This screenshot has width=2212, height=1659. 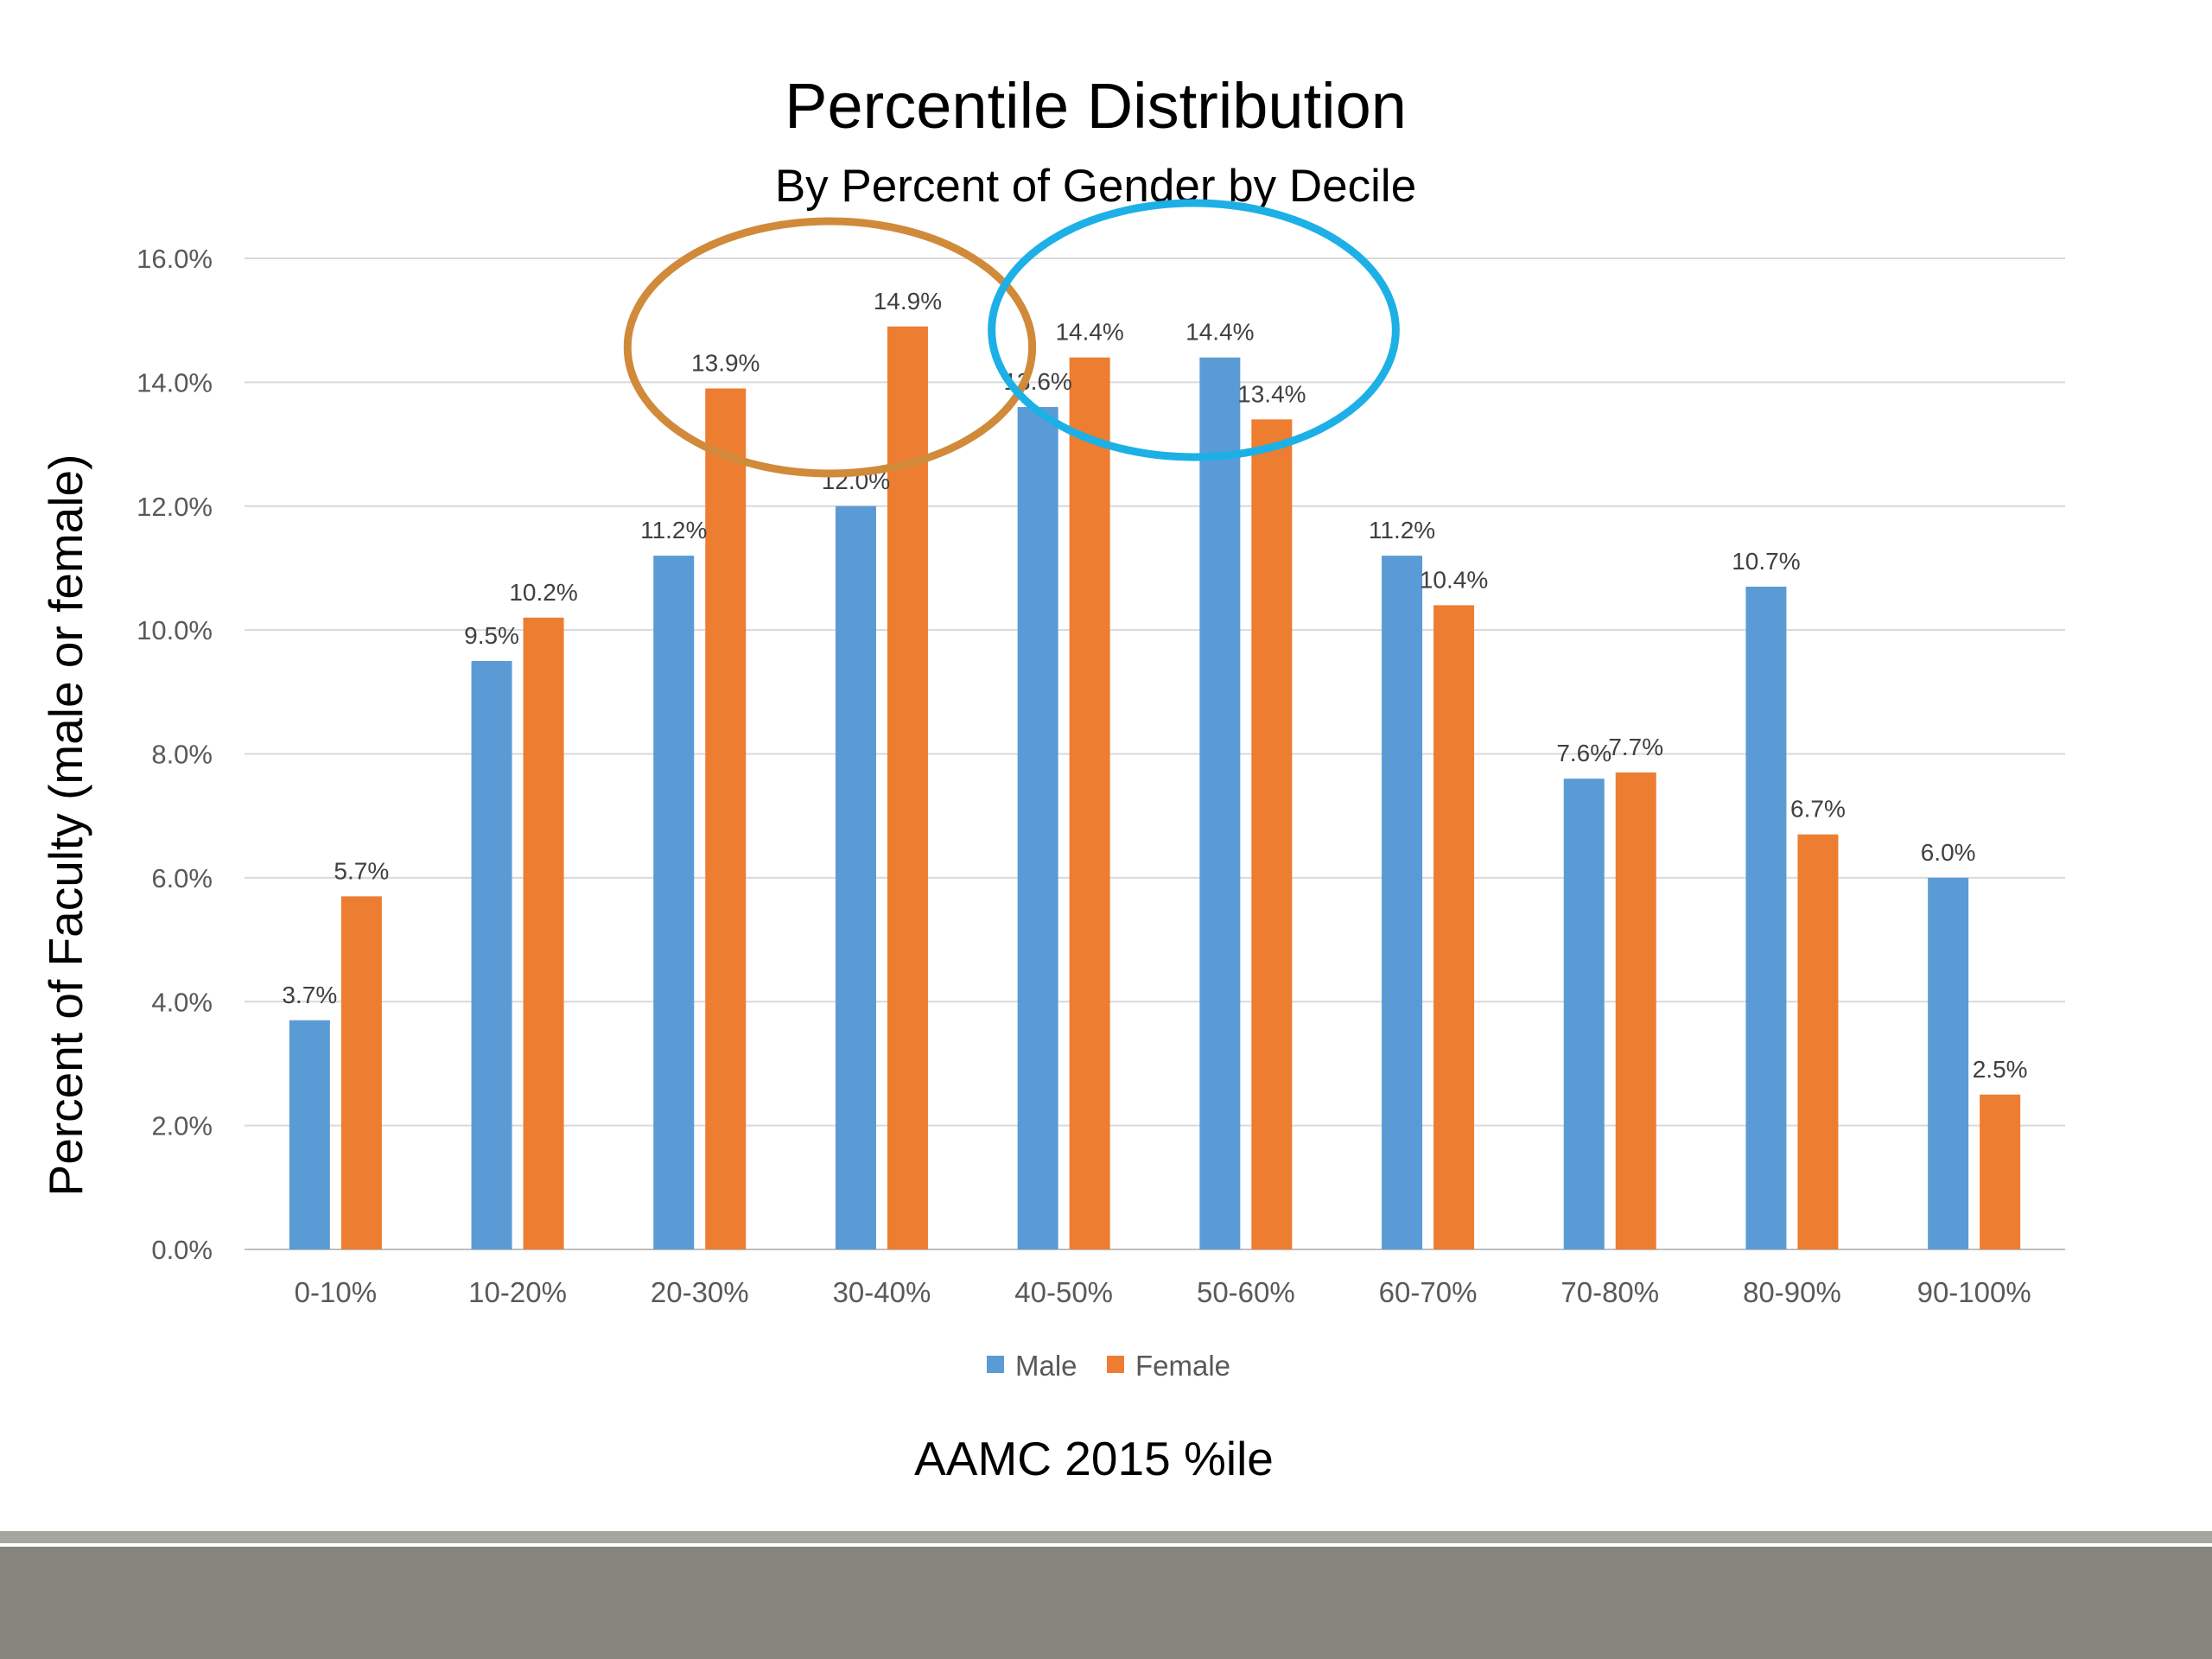 I want to click on y-axis-title: Percent of Faculty (male or female), so click(x=65, y=825).